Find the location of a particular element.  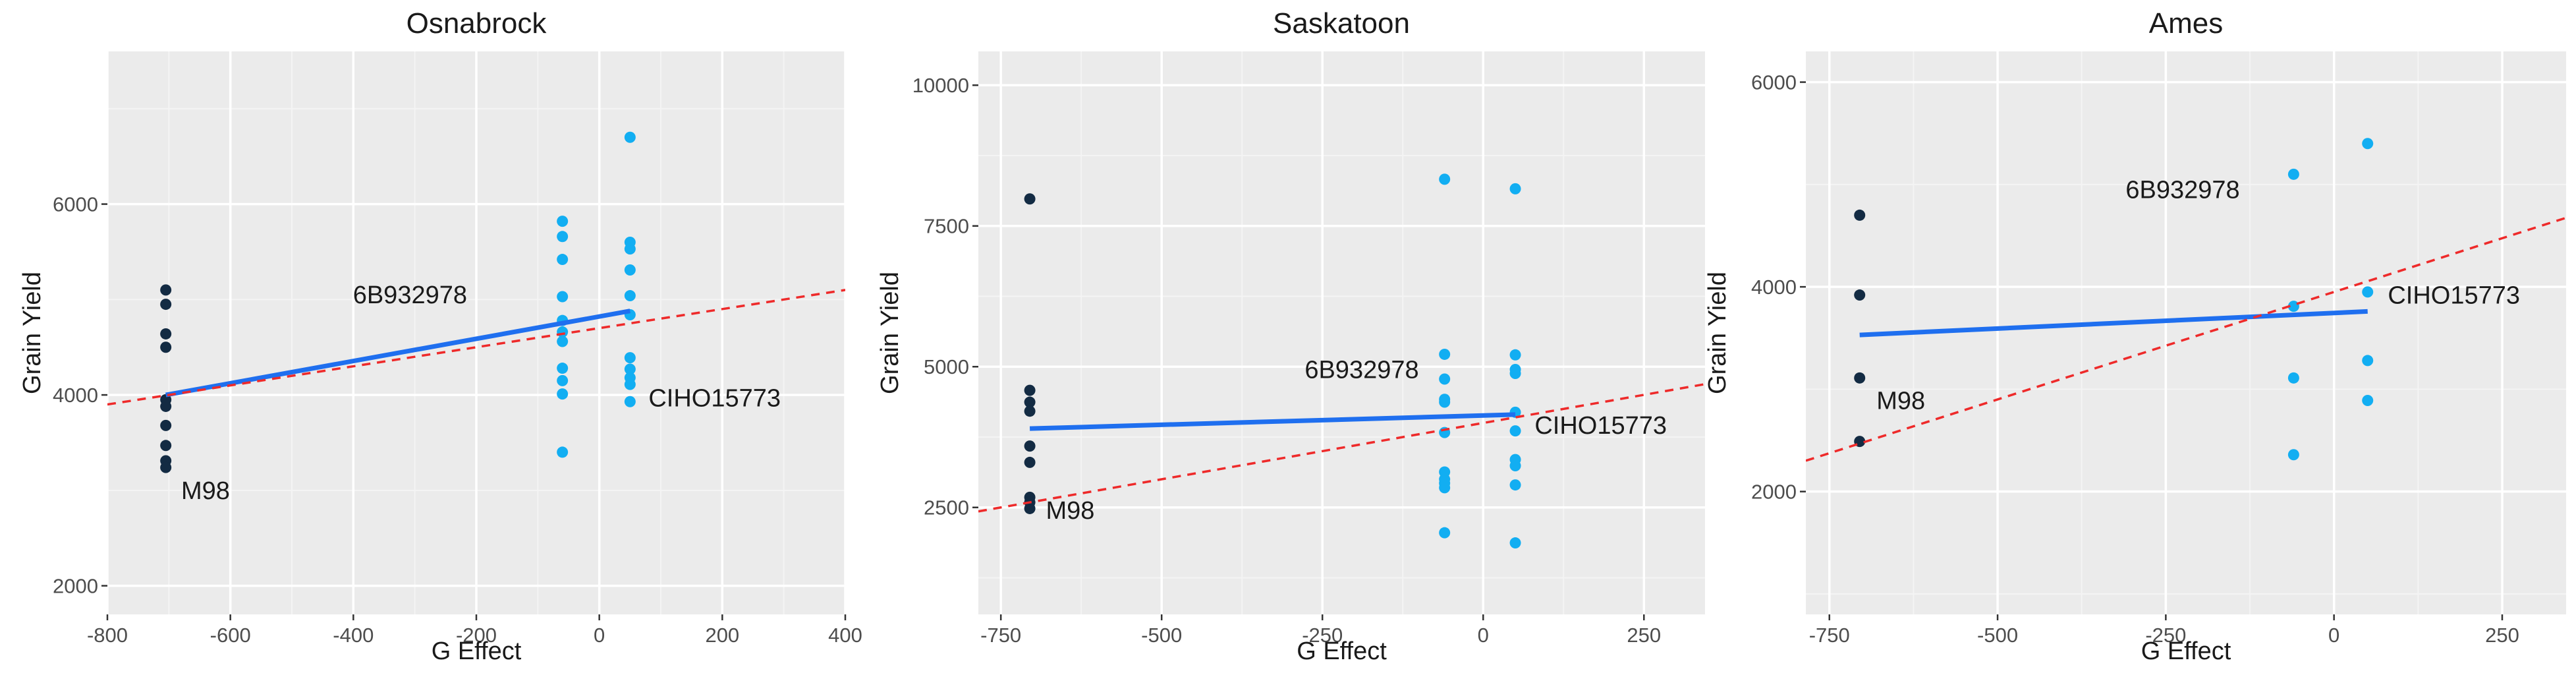

x-tick-label: -800 is located at coordinates (107, 635).